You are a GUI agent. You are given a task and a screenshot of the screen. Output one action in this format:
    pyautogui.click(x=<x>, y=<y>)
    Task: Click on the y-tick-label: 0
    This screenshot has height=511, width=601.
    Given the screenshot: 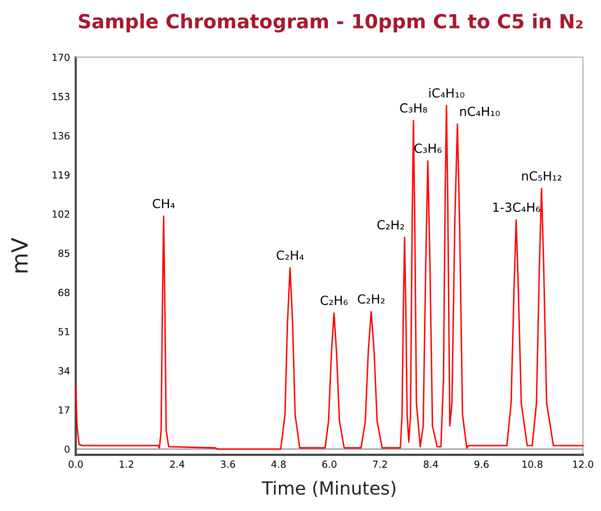 What is the action you would take?
    pyautogui.click(x=67, y=449)
    